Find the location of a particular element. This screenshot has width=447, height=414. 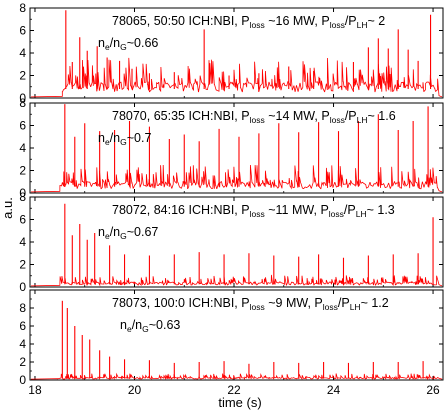

x-axis-label: time (s) is located at coordinates (239, 402).